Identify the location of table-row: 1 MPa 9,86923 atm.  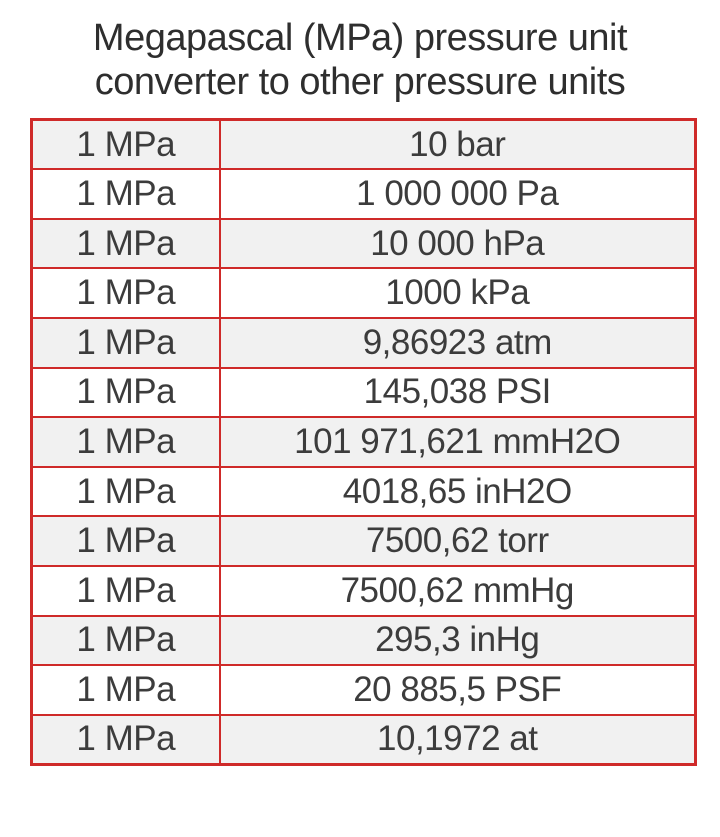
(363, 343).